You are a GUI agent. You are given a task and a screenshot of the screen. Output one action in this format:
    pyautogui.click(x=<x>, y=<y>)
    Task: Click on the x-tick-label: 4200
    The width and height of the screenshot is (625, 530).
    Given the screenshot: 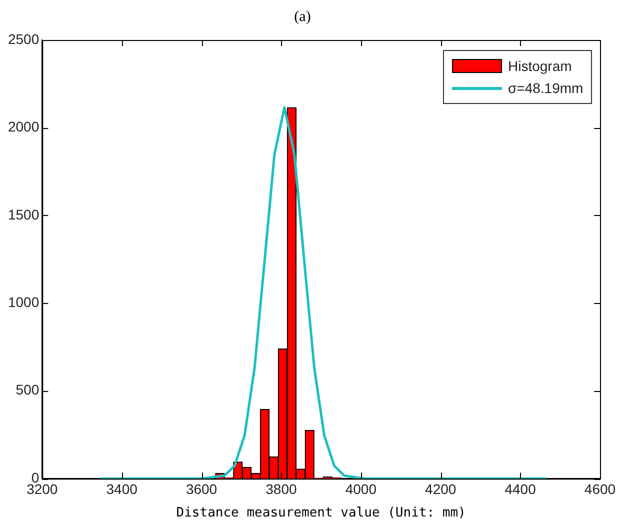 What is the action you would take?
    pyautogui.click(x=440, y=488)
    